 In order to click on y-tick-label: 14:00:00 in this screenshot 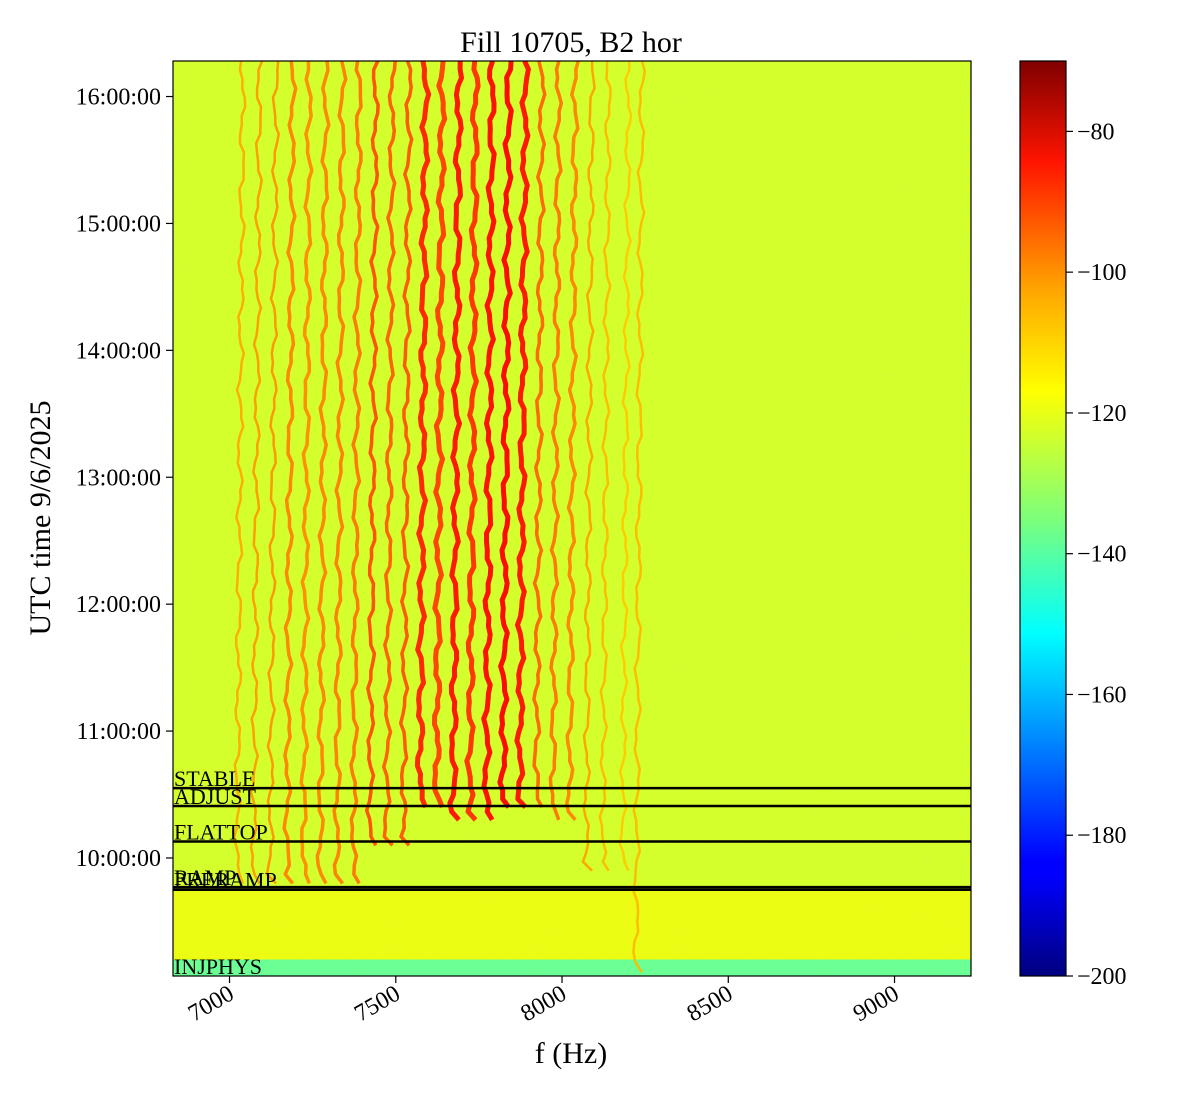, I will do `click(118, 351)`.